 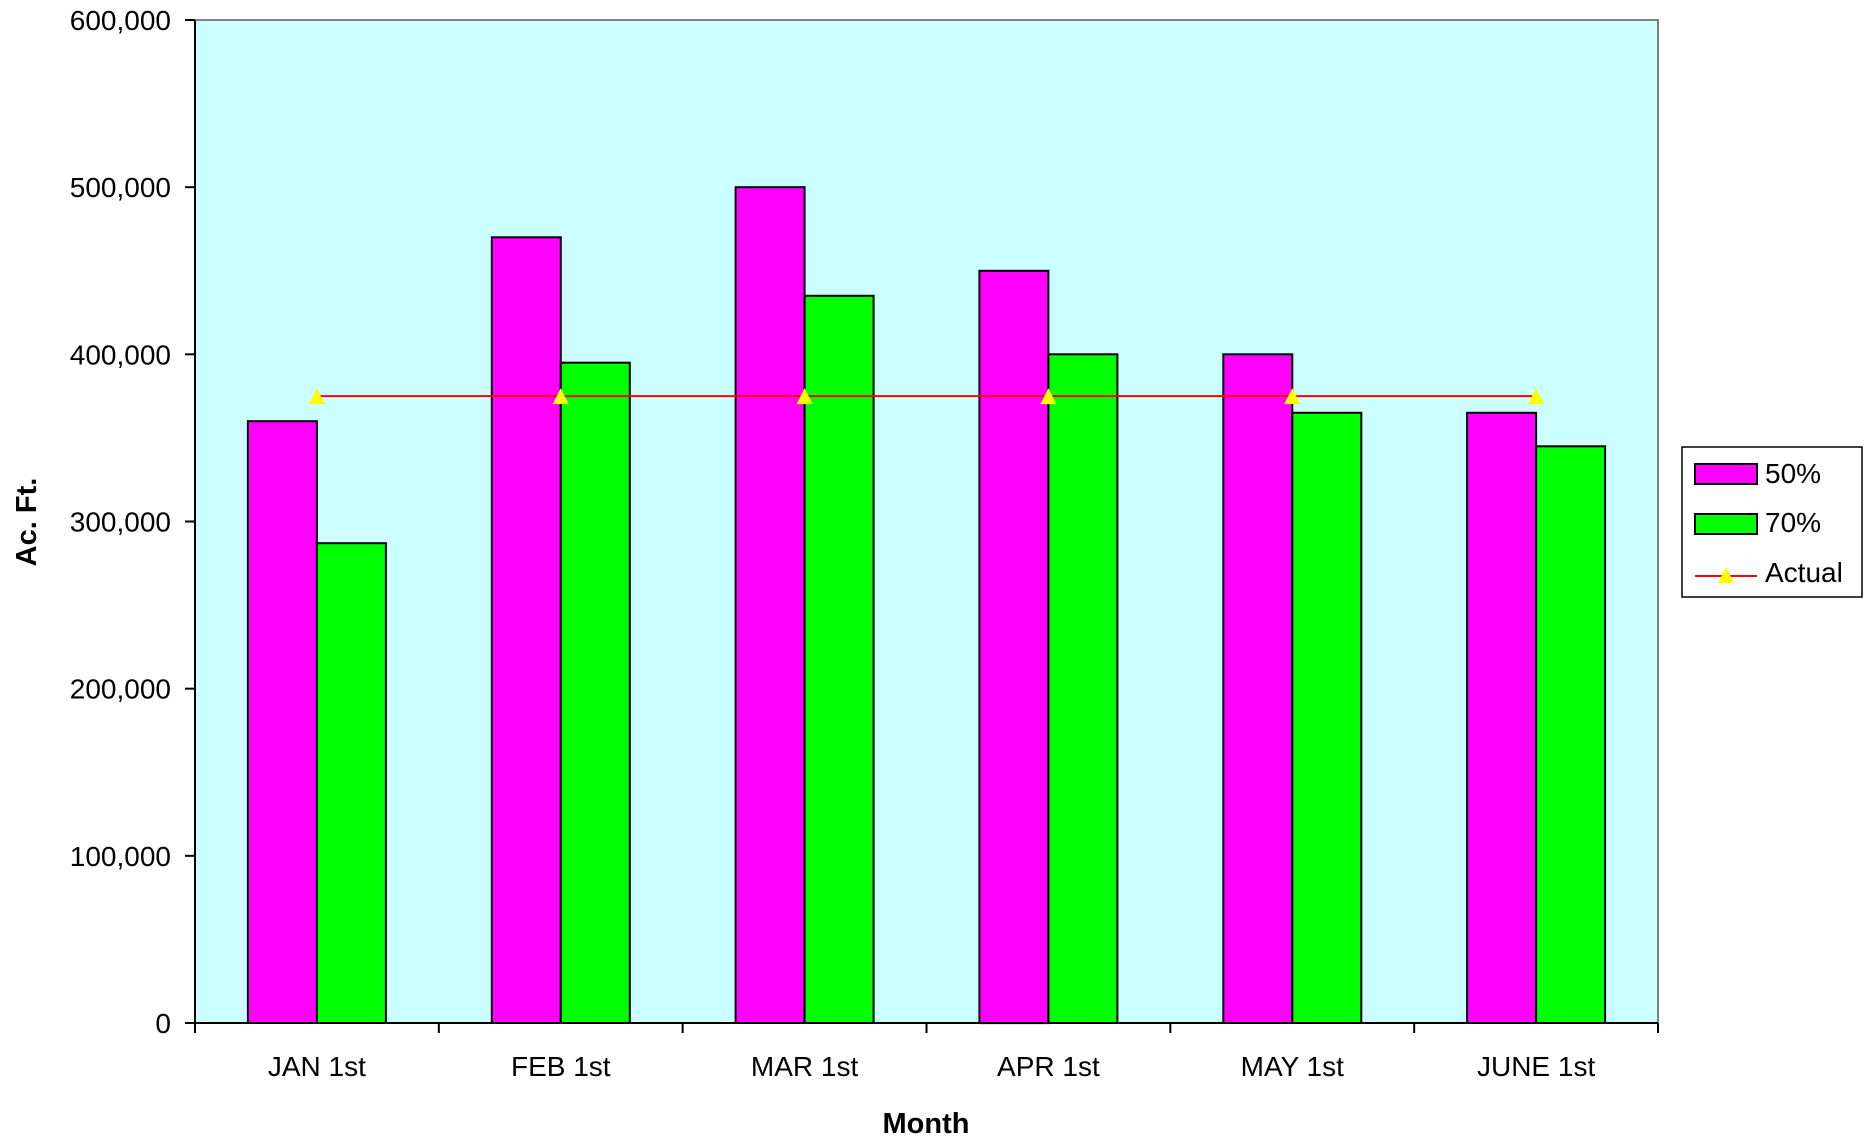 I want to click on marker-actual-june-1st, so click(x=1536, y=396).